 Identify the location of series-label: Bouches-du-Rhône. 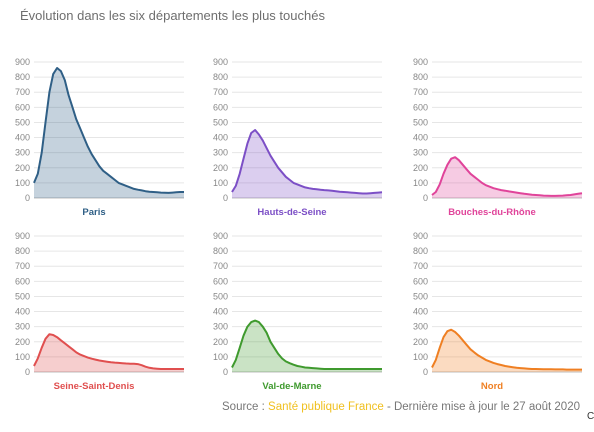
(492, 212).